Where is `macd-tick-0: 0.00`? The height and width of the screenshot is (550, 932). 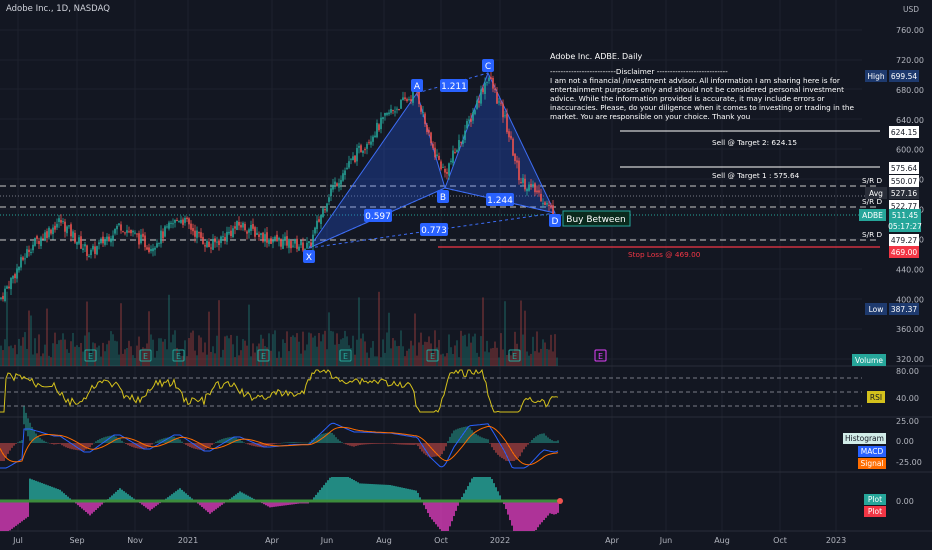
macd-tick-0: 0.00 is located at coordinates (905, 441).